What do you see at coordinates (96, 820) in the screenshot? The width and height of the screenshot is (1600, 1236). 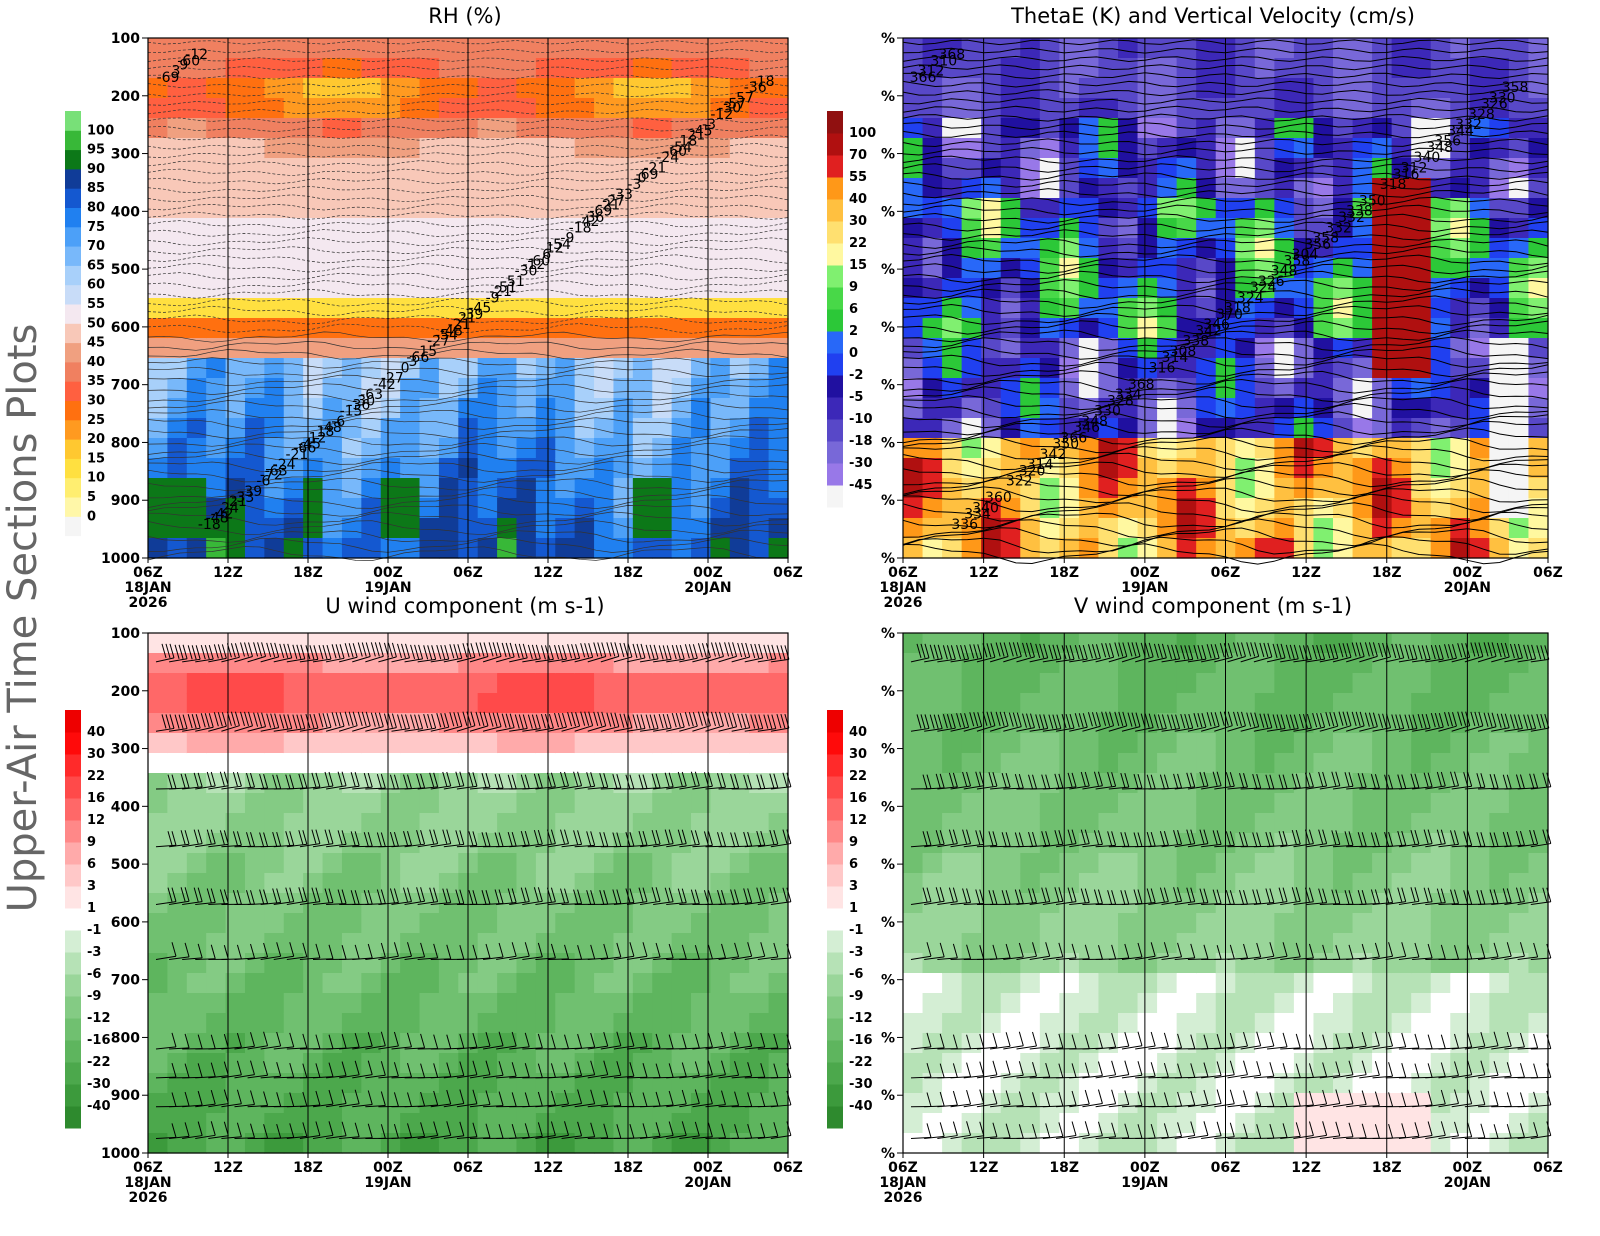 I see `colorbar-label: 12` at bounding box center [96, 820].